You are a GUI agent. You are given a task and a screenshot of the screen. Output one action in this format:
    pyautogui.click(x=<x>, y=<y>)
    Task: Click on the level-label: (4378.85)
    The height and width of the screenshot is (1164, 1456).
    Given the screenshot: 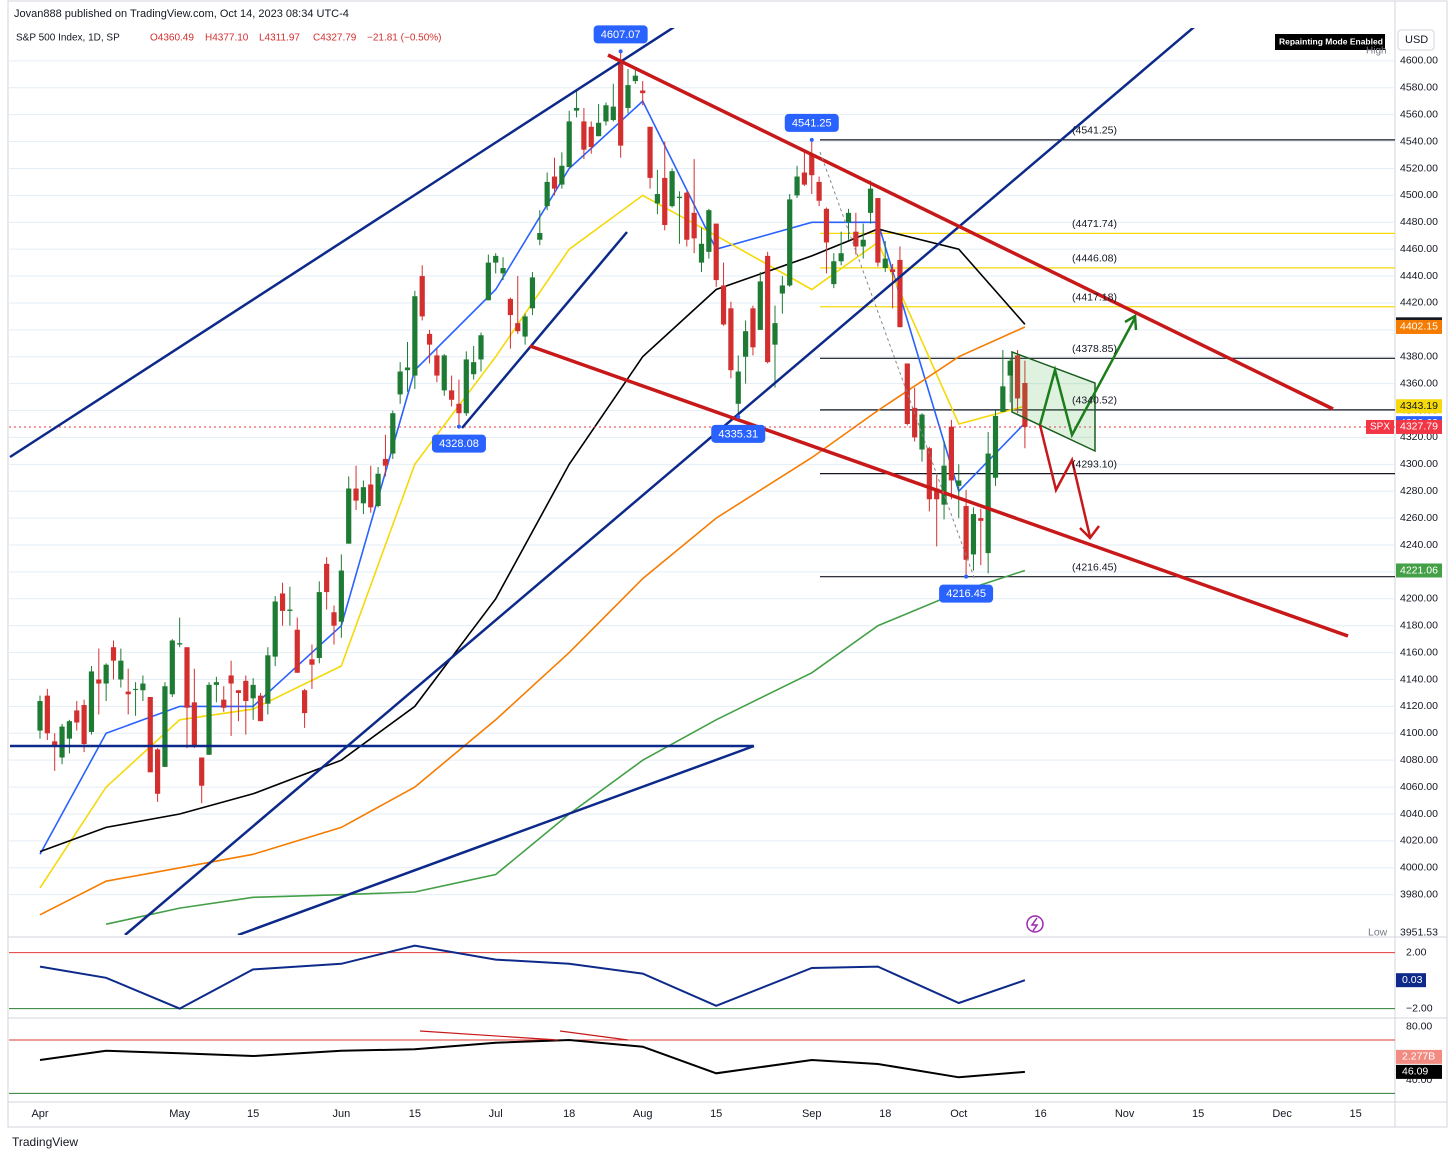 What is the action you would take?
    pyautogui.click(x=1094, y=349)
    